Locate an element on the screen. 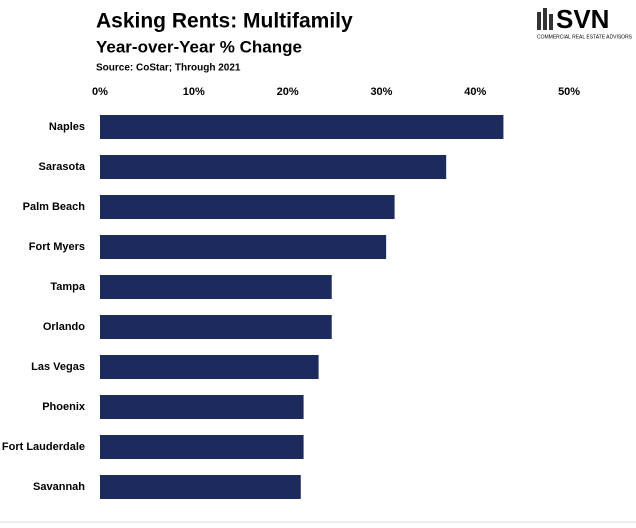 The image size is (636, 528). x-tick-label: 30% is located at coordinates (381, 92).